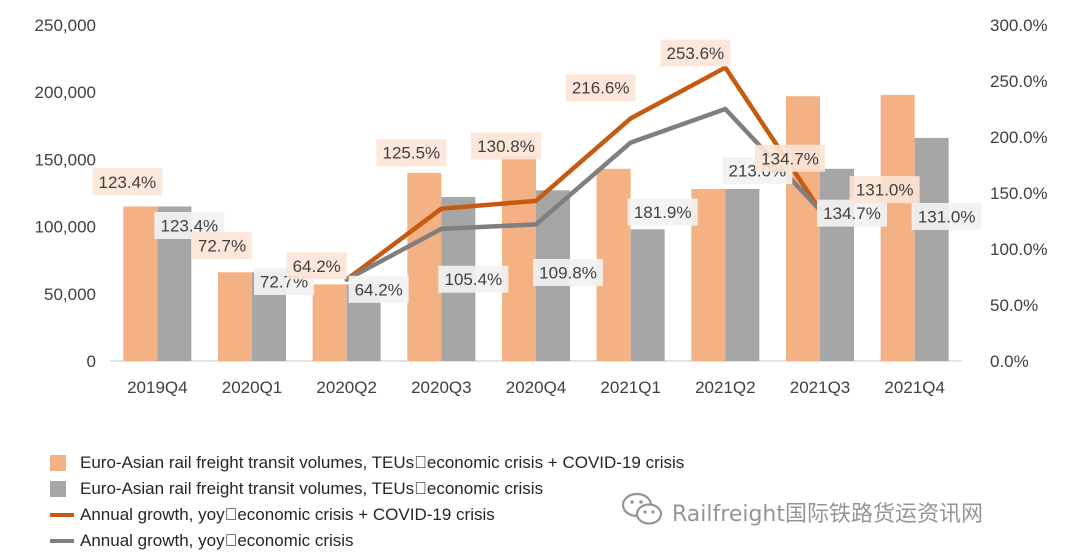 The image size is (1080, 559). Describe the element at coordinates (157, 387) in the screenshot. I see `x-tick-label: 2019Q4` at that location.